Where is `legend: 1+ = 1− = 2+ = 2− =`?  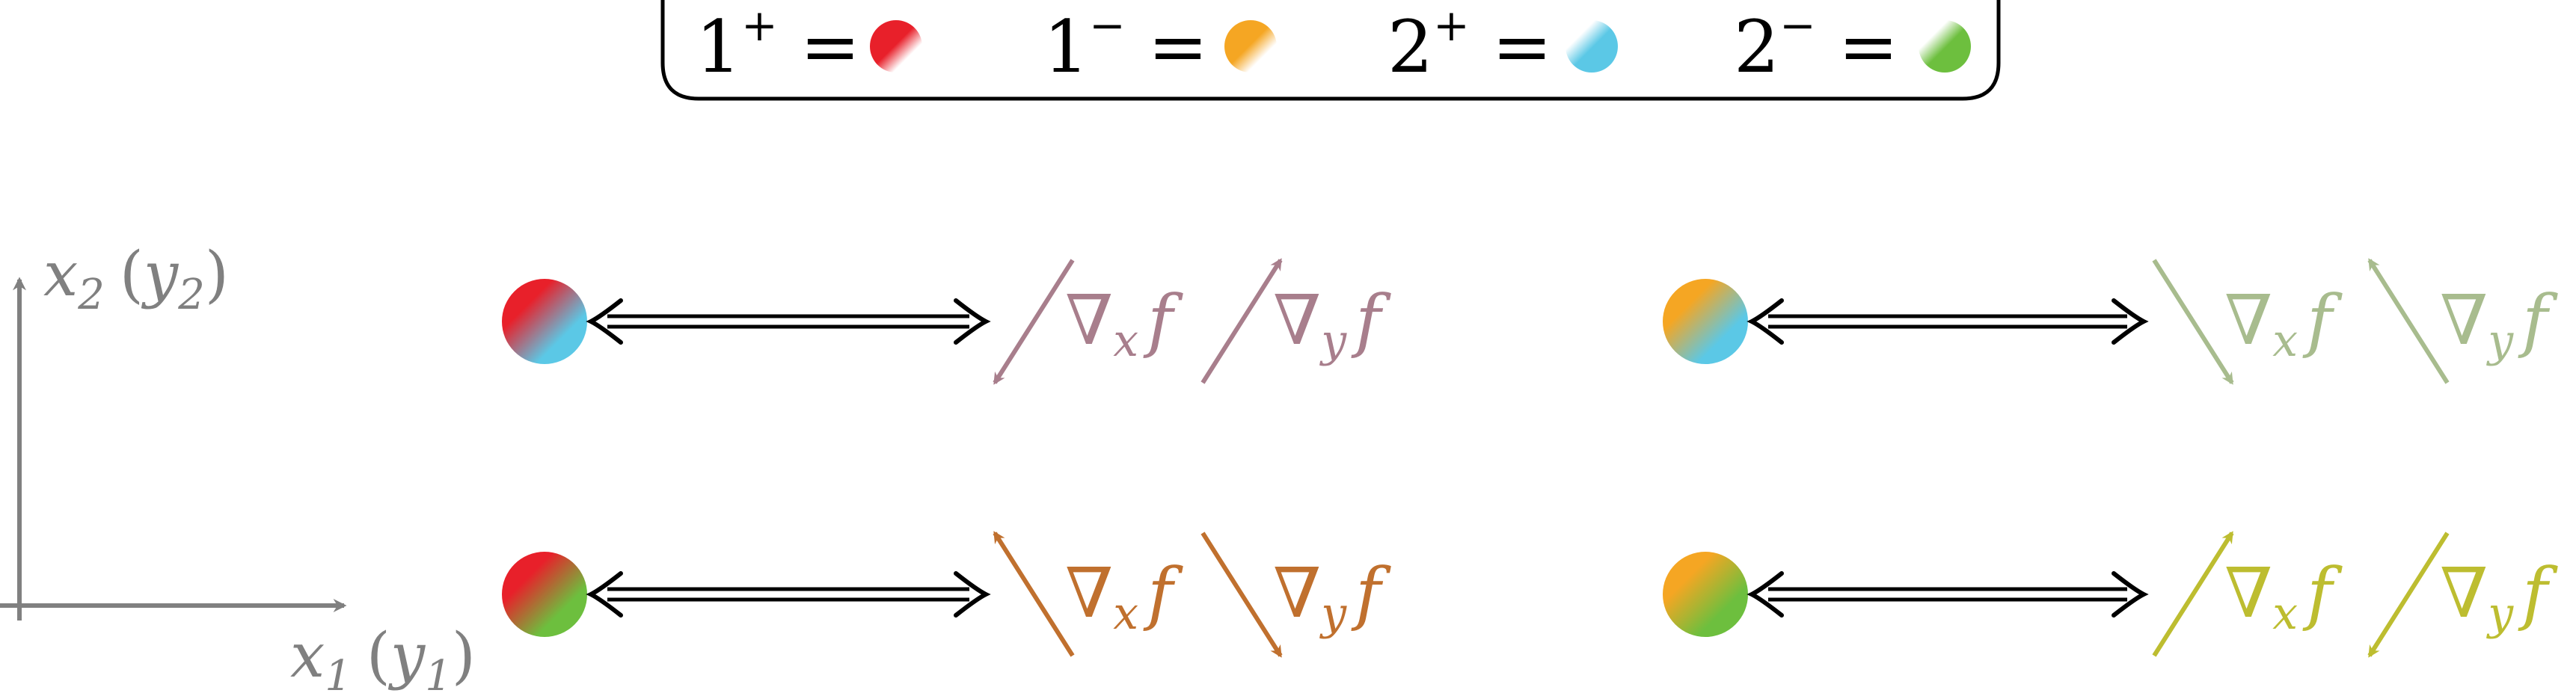
legend: 1+ = 1− = 2+ = 2− = is located at coordinates (1330, 50).